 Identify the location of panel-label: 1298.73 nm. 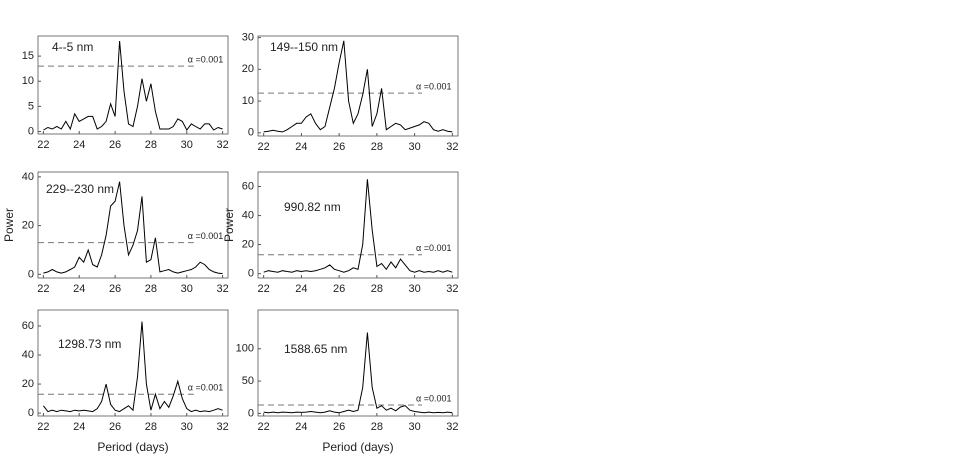
(89, 344).